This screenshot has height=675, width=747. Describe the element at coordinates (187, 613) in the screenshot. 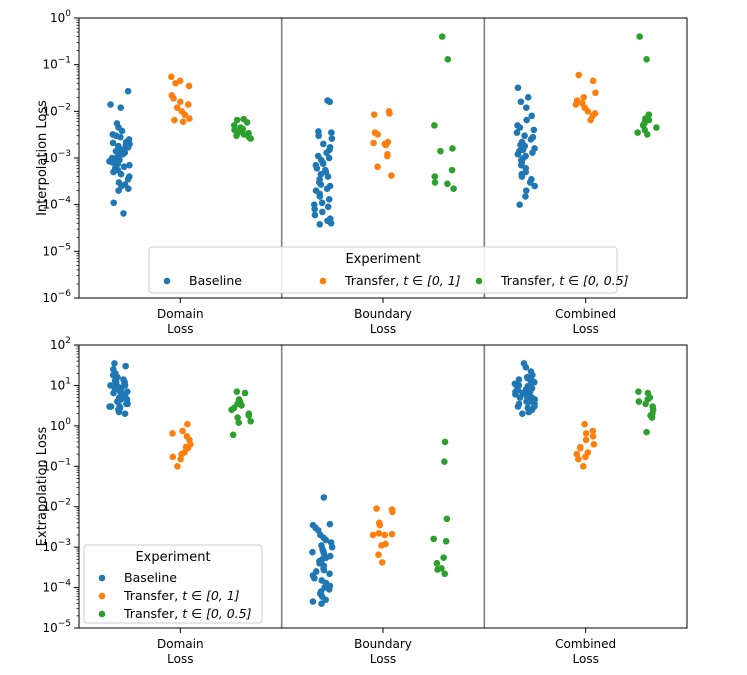

I see `legend-label-transfer-0-0.5: Transfer, t ∈ [0, 0.5]` at that location.